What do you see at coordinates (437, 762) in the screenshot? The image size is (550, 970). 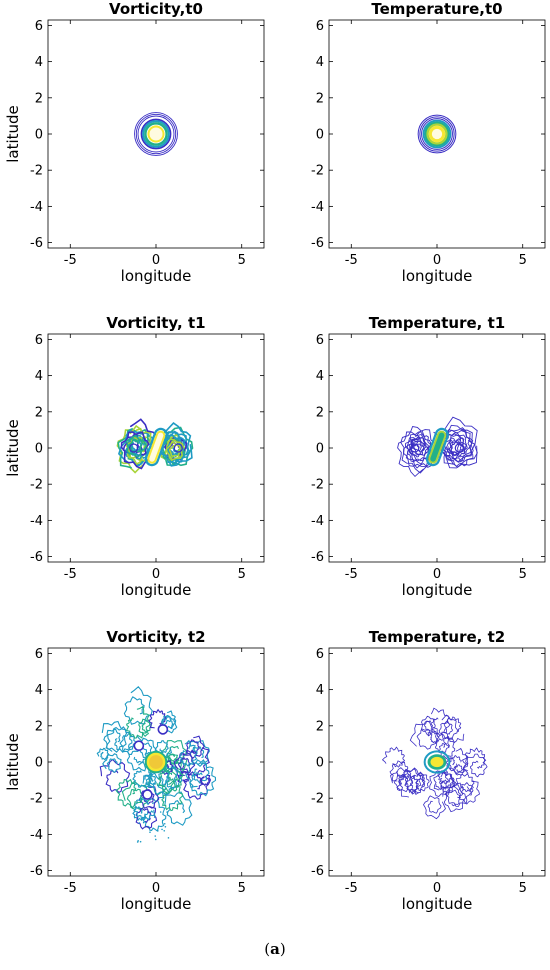 I see `contour-ring` at bounding box center [437, 762].